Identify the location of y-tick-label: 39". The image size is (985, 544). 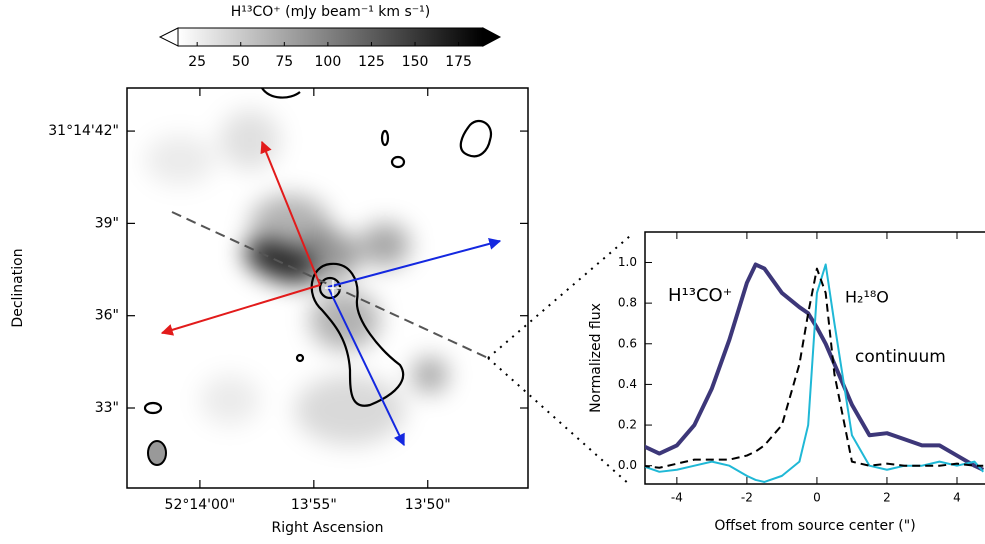
(107, 223).